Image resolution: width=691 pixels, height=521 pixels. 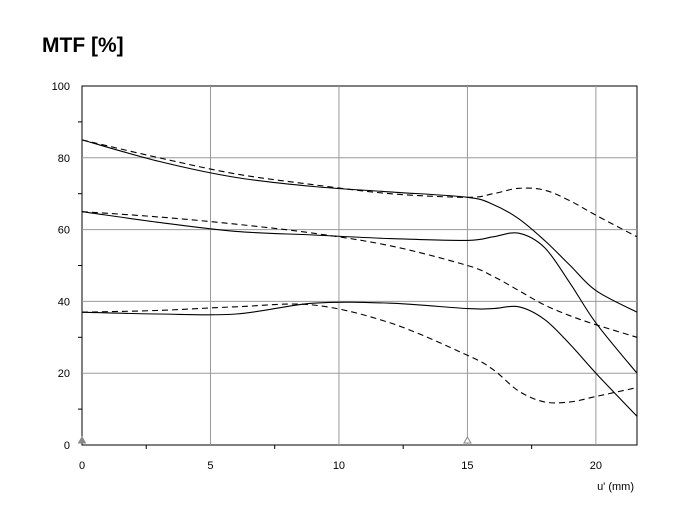 What do you see at coordinates (67, 446) in the screenshot?
I see `y-tick-label: 0` at bounding box center [67, 446].